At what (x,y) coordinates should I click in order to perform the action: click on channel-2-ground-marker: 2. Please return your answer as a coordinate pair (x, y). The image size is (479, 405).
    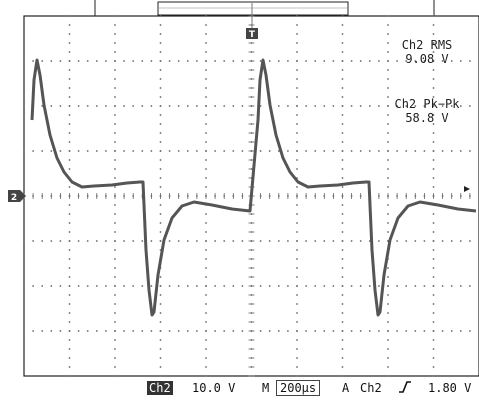
    Looking at the image, I should click on (17, 196).